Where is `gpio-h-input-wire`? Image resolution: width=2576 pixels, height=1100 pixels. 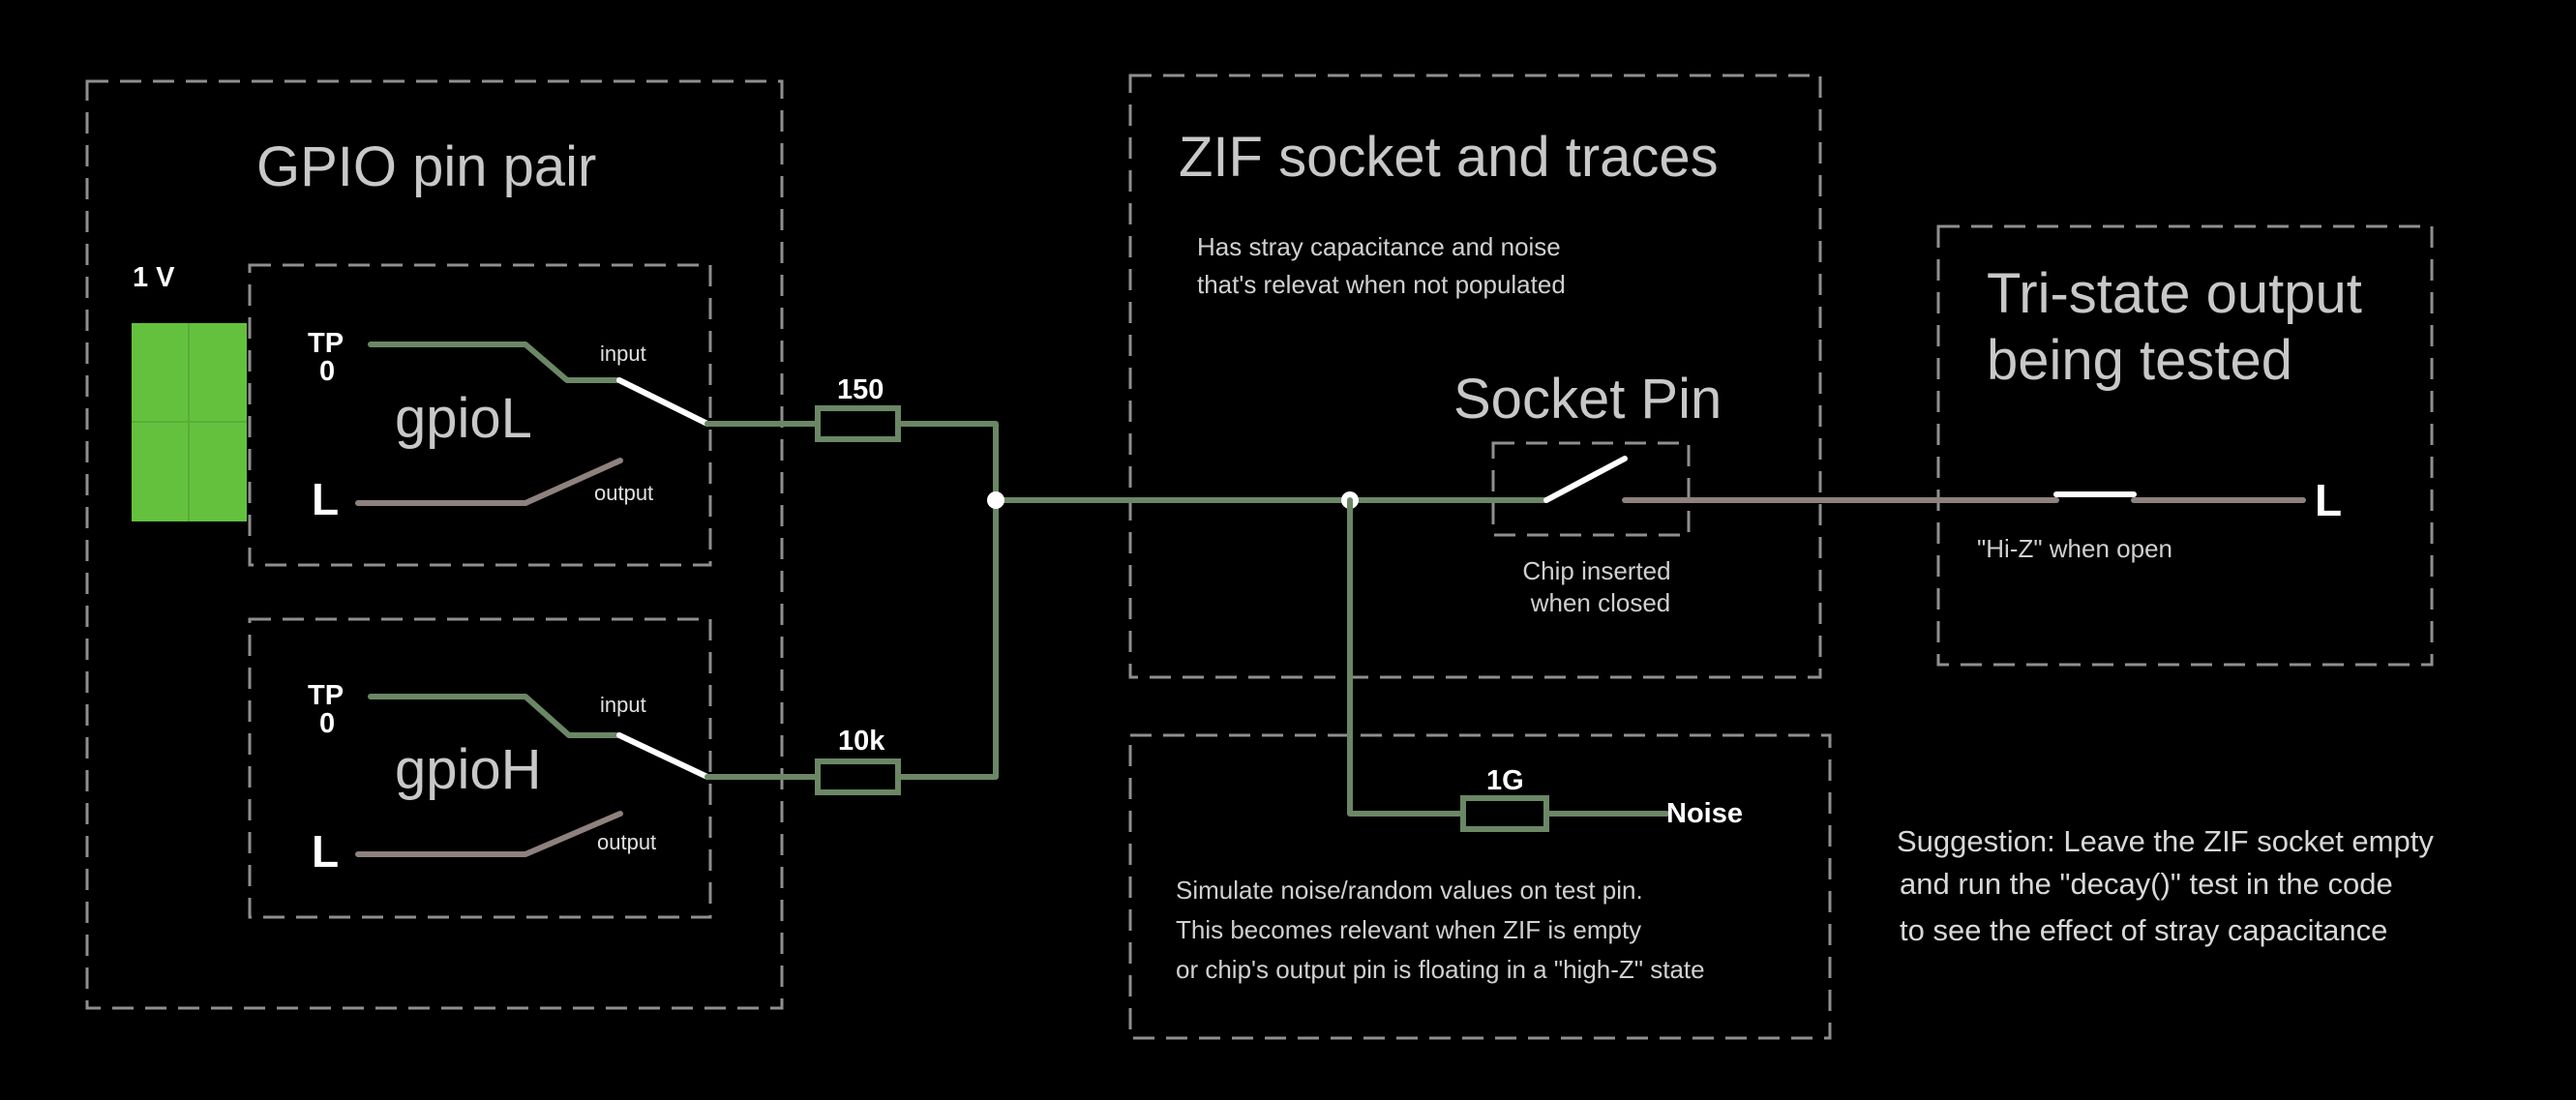 gpio-h-input-wire is located at coordinates (495, 716).